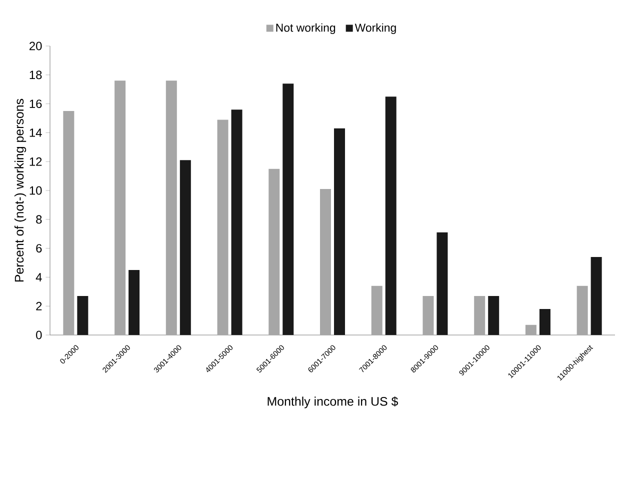  Describe the element at coordinates (39, 219) in the screenshot. I see `y-tick-label: 8` at that location.